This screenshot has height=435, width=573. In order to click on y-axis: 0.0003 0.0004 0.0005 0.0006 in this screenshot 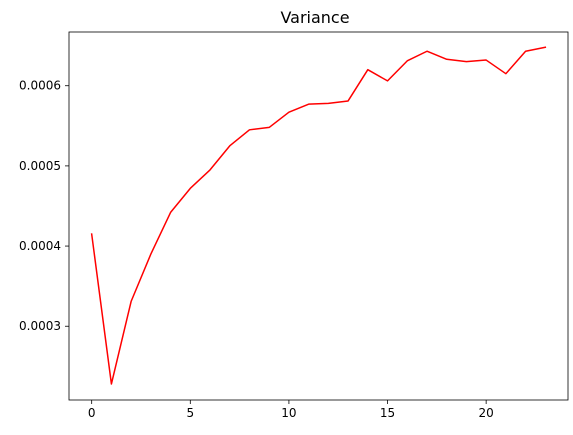, I will do `click(44, 206)`.